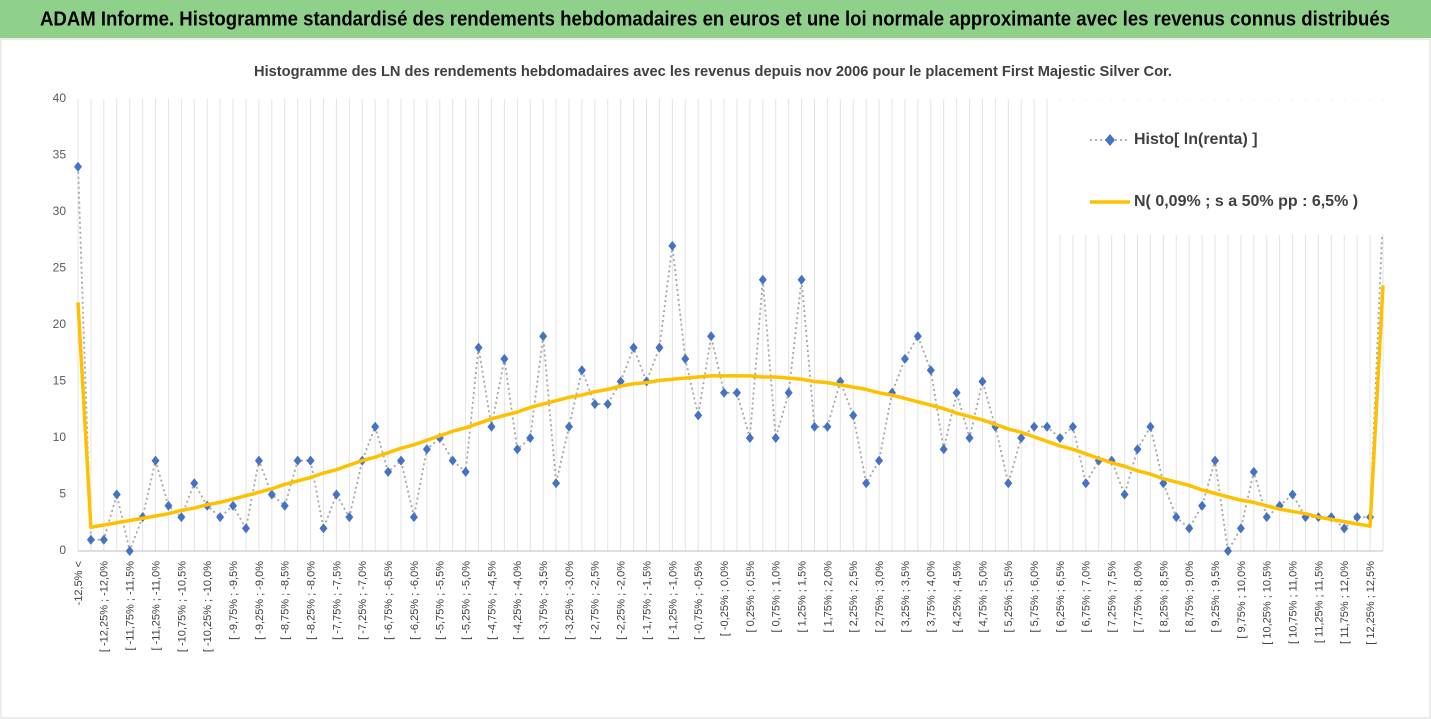 Image resolution: width=1431 pixels, height=719 pixels. I want to click on x-tick-label: [ -12,25% ; -12,0%, so click(105, 606).